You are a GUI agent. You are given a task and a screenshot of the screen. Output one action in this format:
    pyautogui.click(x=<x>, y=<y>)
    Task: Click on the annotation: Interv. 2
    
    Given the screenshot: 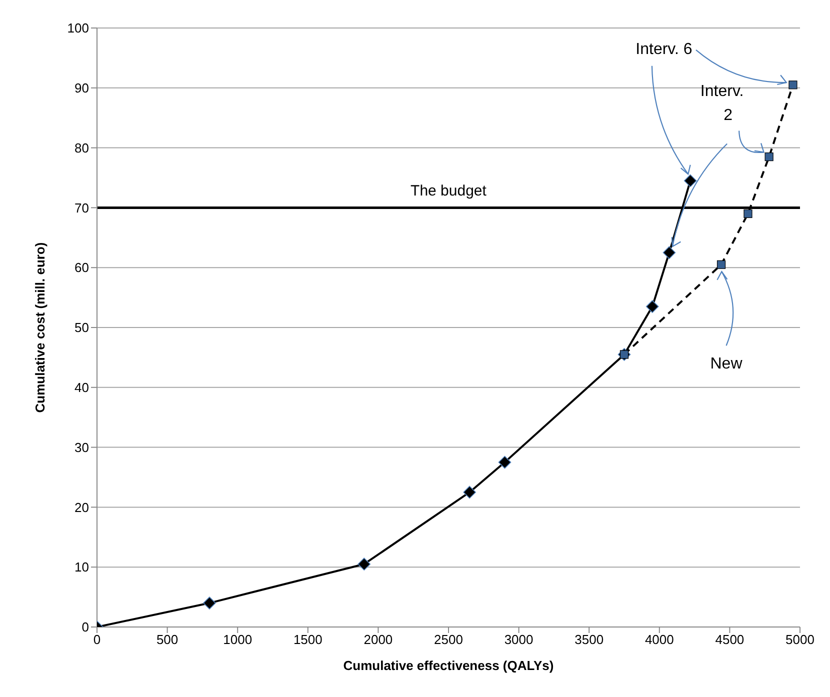 What is the action you would take?
    pyautogui.click(x=722, y=103)
    